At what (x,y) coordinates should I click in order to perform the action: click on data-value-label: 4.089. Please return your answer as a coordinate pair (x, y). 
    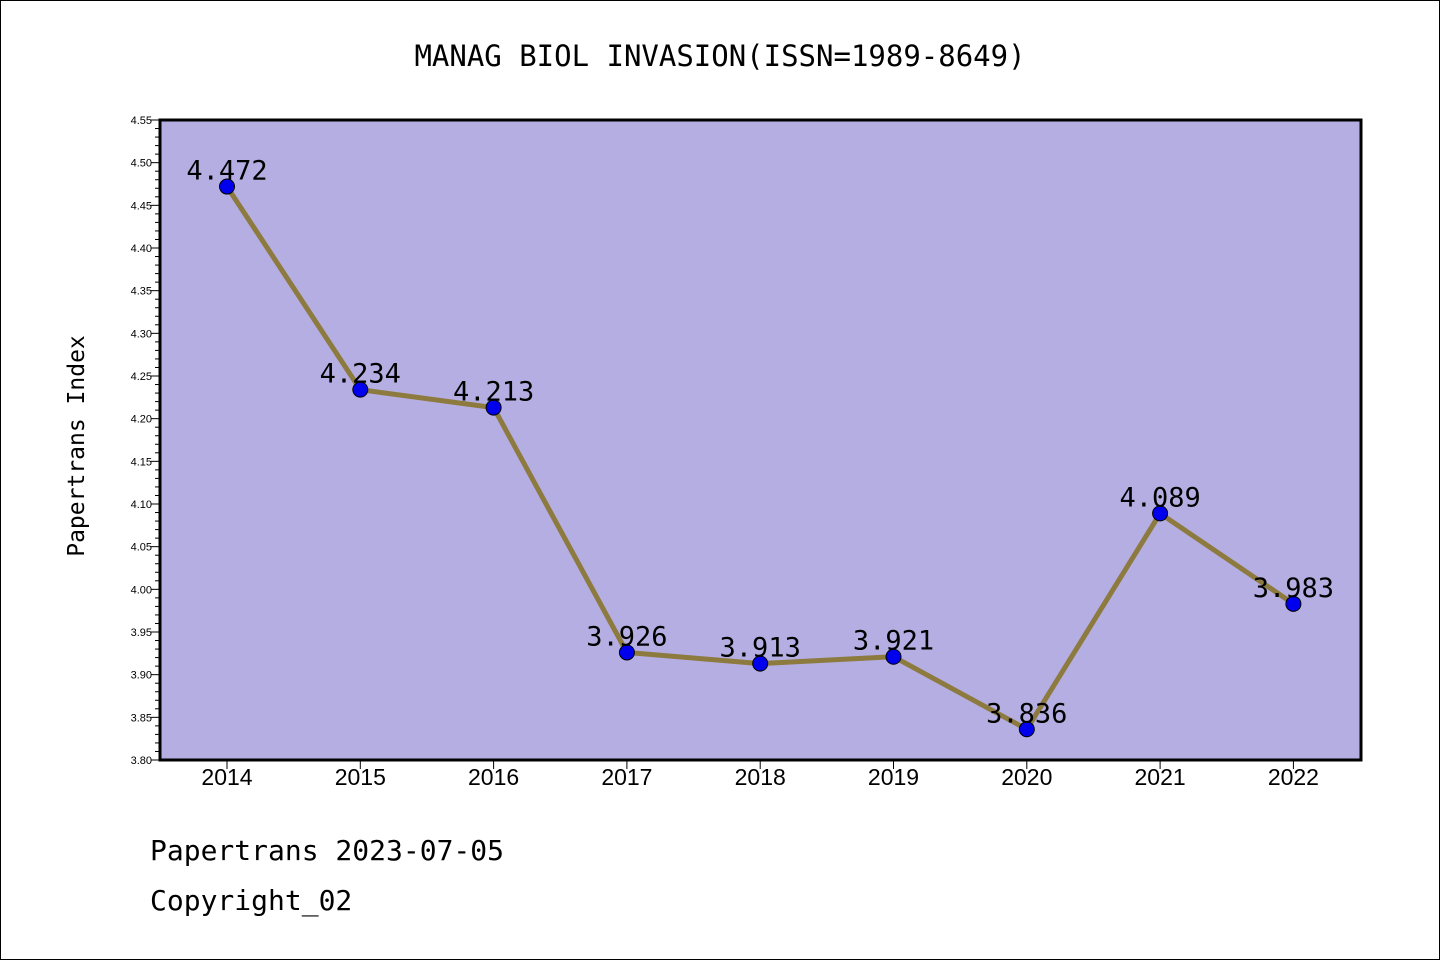
    Looking at the image, I should click on (1159, 497).